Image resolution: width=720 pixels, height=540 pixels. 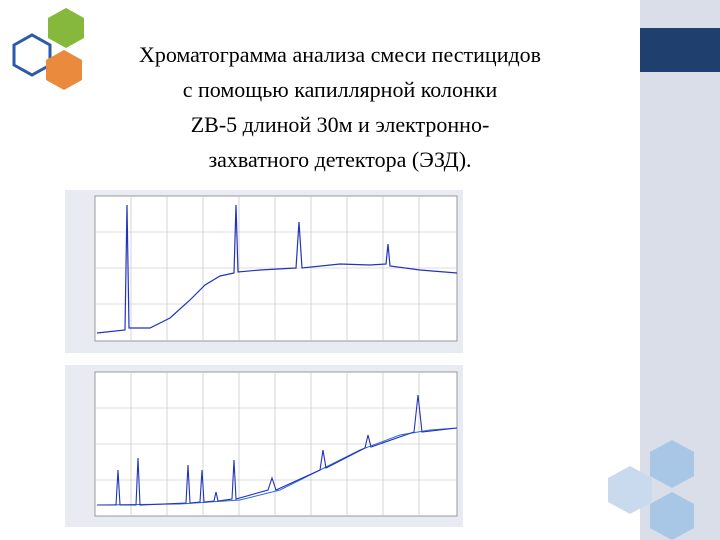 I want to click on hex-orange, so click(x=64, y=70).